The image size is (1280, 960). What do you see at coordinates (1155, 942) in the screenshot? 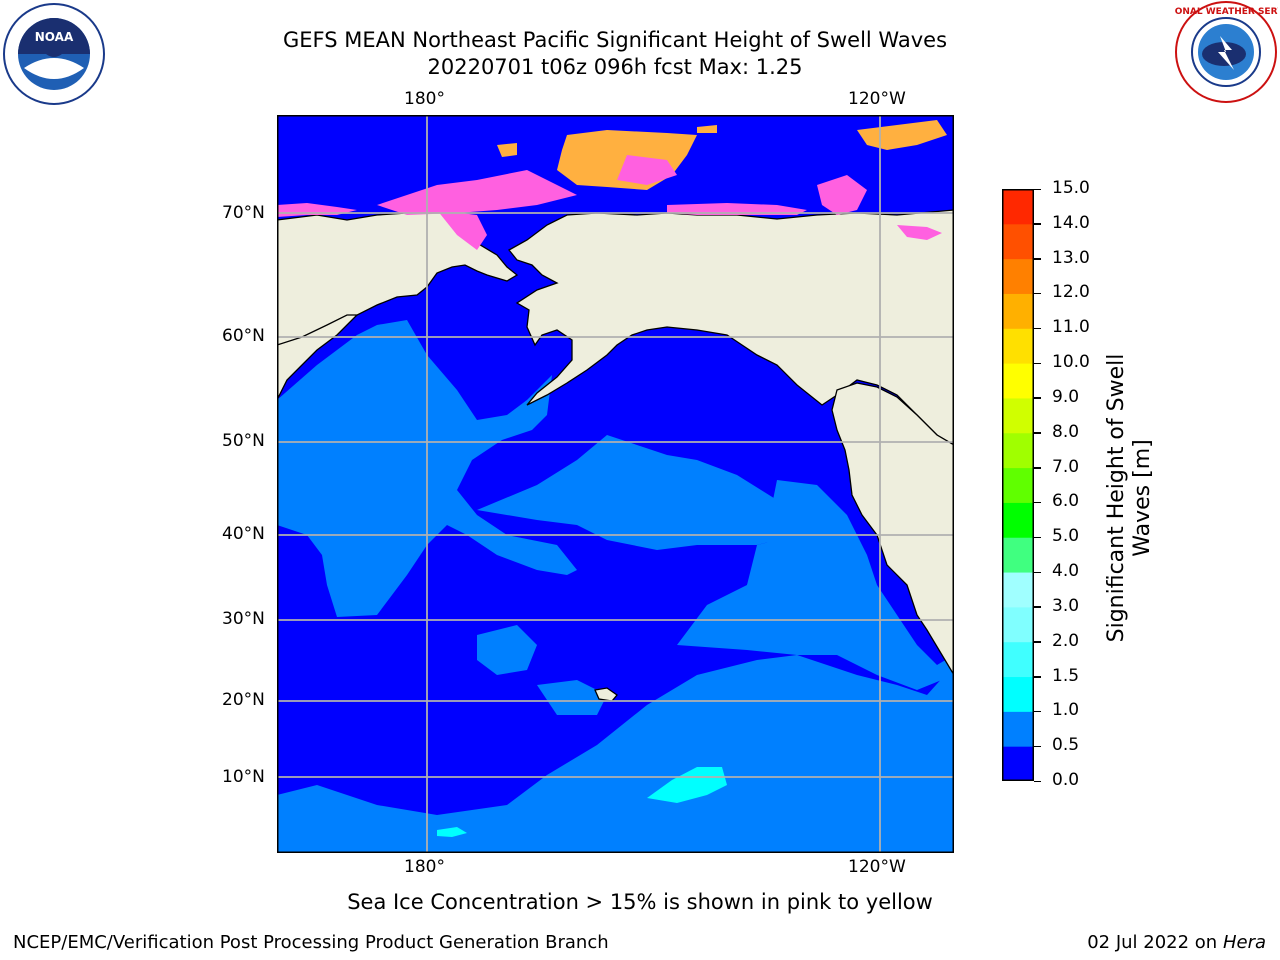
I see `footer-date-text: 02 Jul 2022 on` at bounding box center [1155, 942].